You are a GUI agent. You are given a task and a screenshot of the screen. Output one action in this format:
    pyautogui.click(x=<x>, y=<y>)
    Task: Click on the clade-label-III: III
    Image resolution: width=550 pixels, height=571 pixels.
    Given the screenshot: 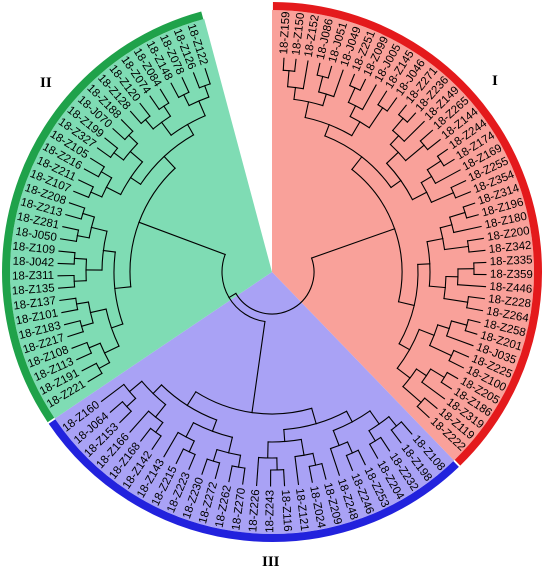 What is the action you would take?
    pyautogui.click(x=271, y=562)
    